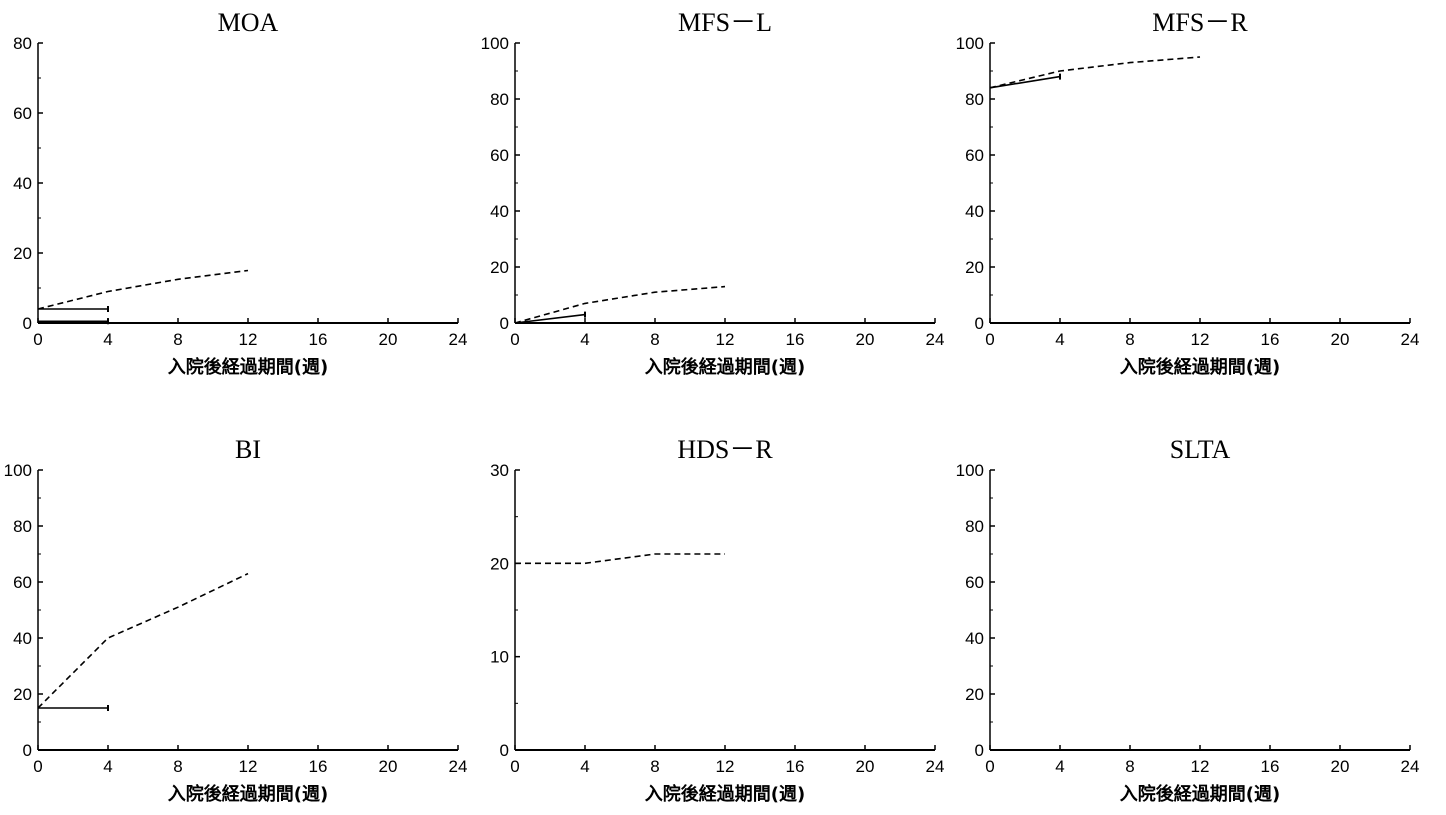 This screenshot has height=815, width=1446. I want to click on chart-moa: MOA 0 20 40 60 80 0 4 8 12 16 20 24 入院後経過期間(週), so click(240, 193).